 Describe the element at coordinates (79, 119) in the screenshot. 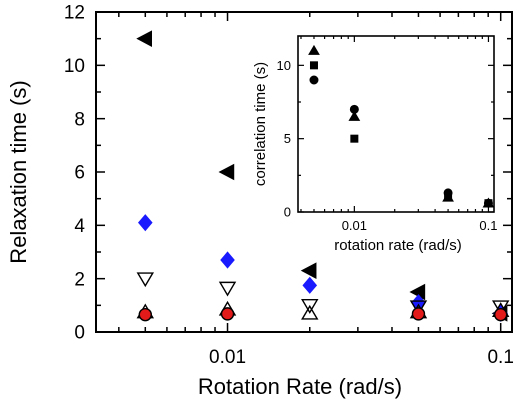

I see `main-y-tick-label: 8` at that location.